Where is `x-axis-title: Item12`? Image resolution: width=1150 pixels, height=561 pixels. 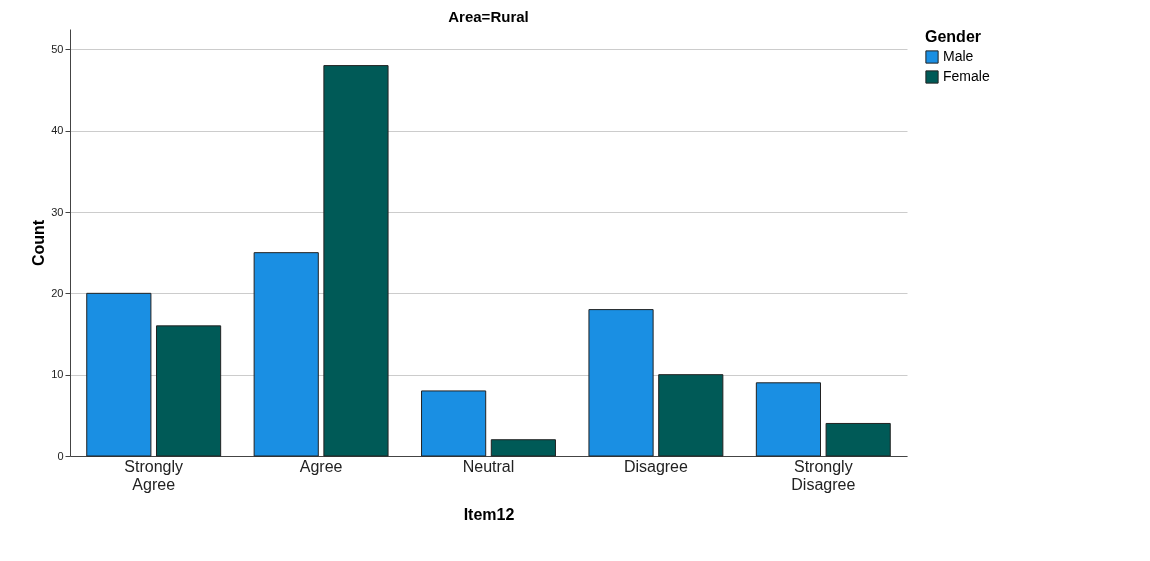 x-axis-title: Item12 is located at coordinates (489, 514).